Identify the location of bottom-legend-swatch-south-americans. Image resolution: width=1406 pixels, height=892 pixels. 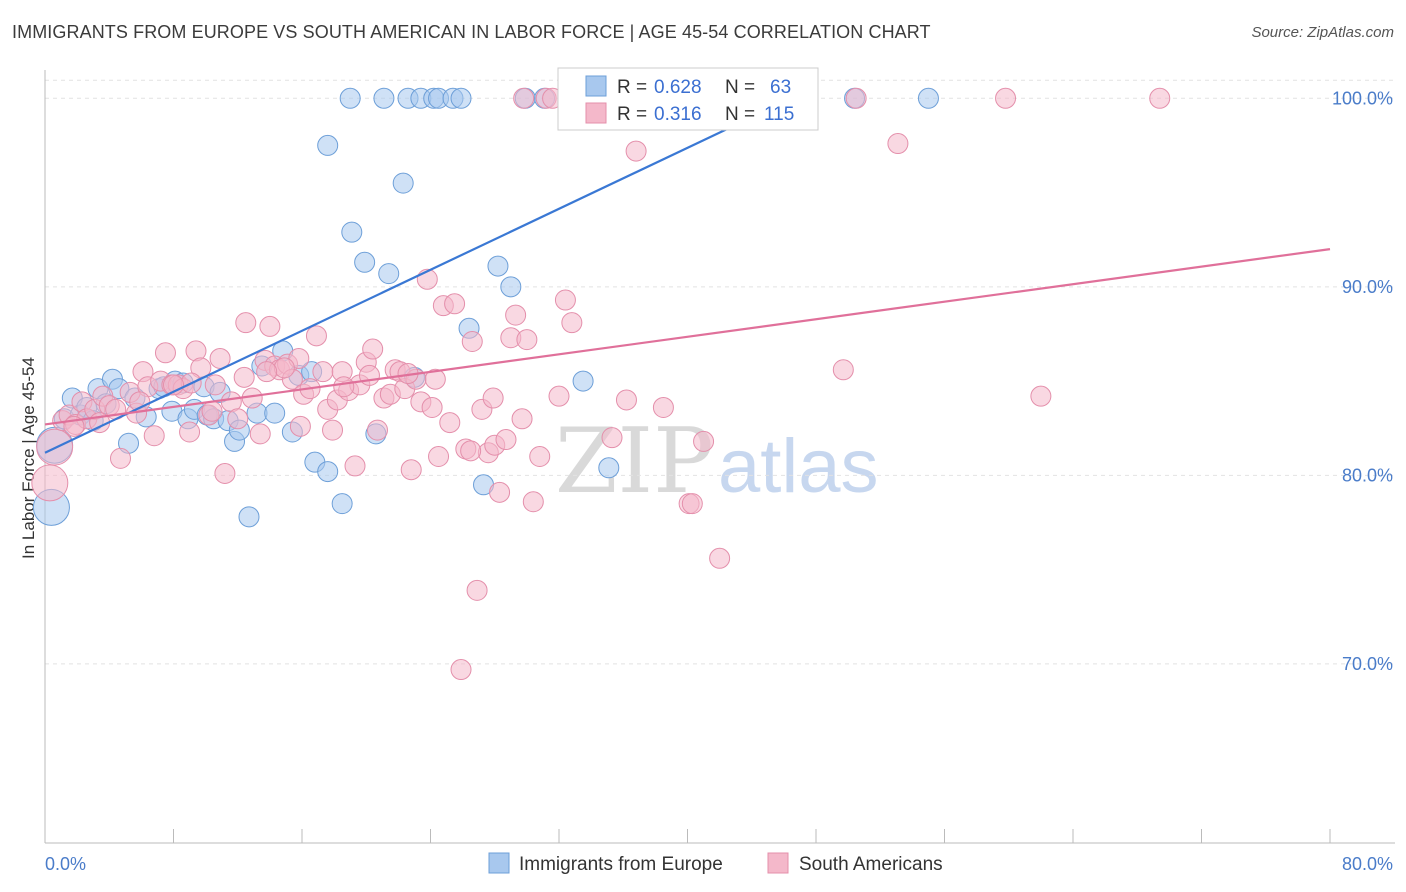
(778, 863).